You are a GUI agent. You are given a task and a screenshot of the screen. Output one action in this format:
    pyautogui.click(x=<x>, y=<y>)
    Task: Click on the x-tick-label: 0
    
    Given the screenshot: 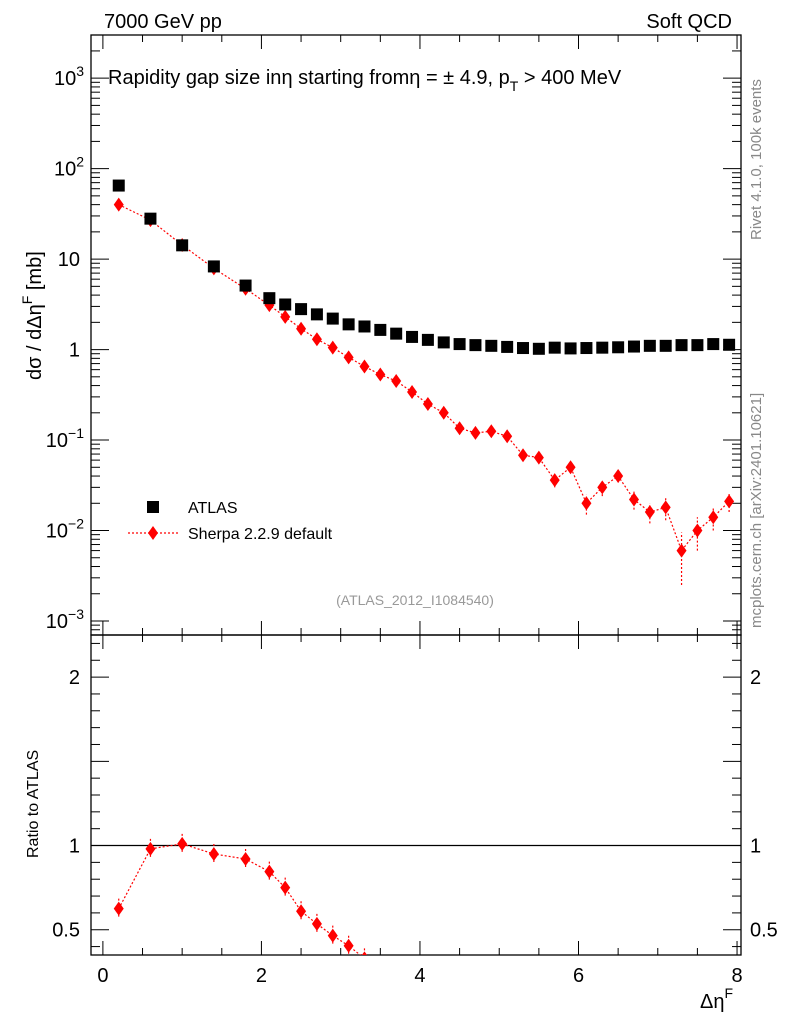 What is the action you would take?
    pyautogui.click(x=102, y=976)
    